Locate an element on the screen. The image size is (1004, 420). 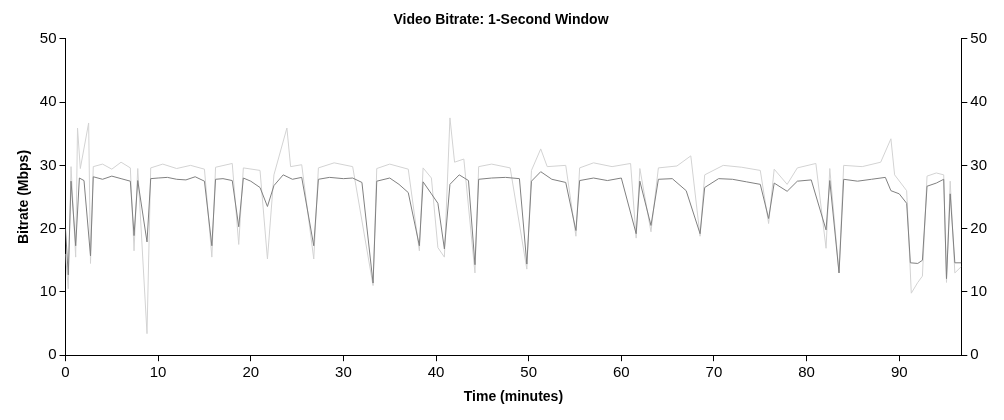
x-tick-label: 80 is located at coordinates (806, 372).